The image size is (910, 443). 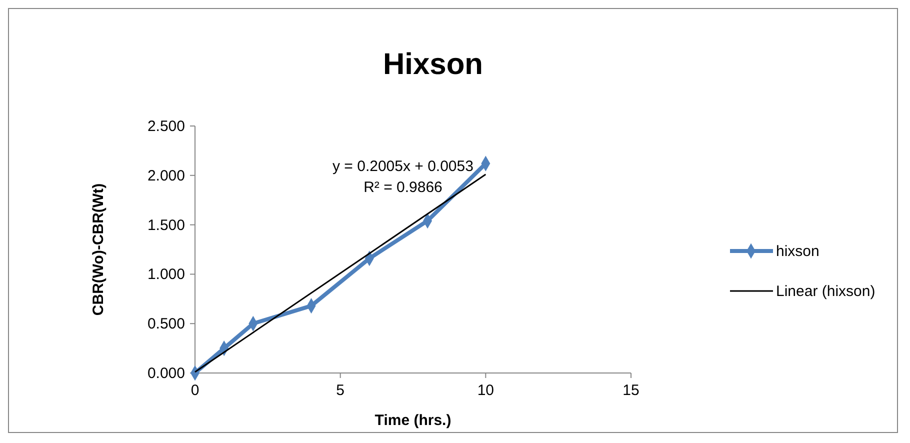 I want to click on x-tick-label: 5, so click(x=340, y=390).